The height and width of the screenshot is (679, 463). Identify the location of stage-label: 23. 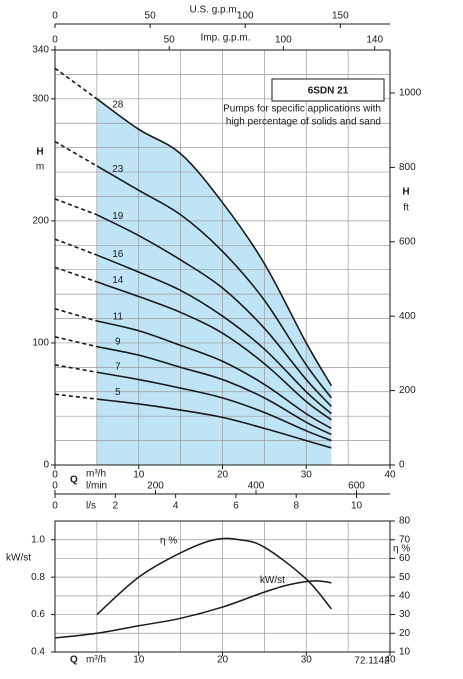
(118, 169).